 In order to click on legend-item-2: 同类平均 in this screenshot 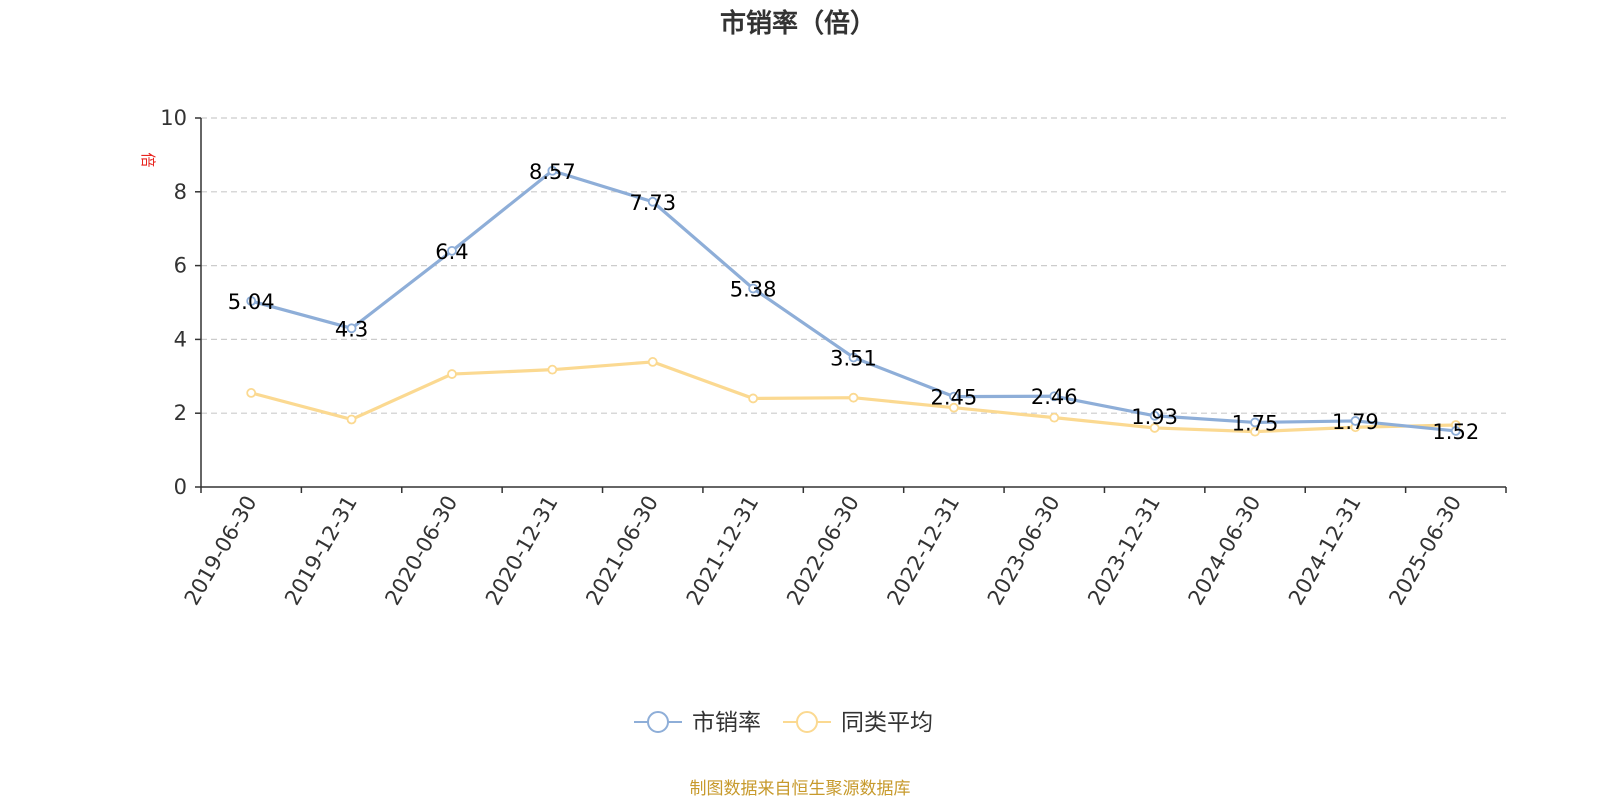, I will do `click(858, 723)`.